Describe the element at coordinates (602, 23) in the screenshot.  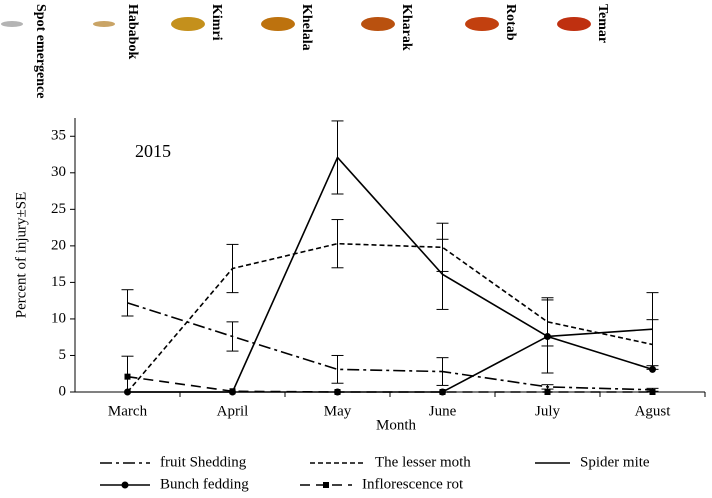
I see `stage-label: Temar` at that location.